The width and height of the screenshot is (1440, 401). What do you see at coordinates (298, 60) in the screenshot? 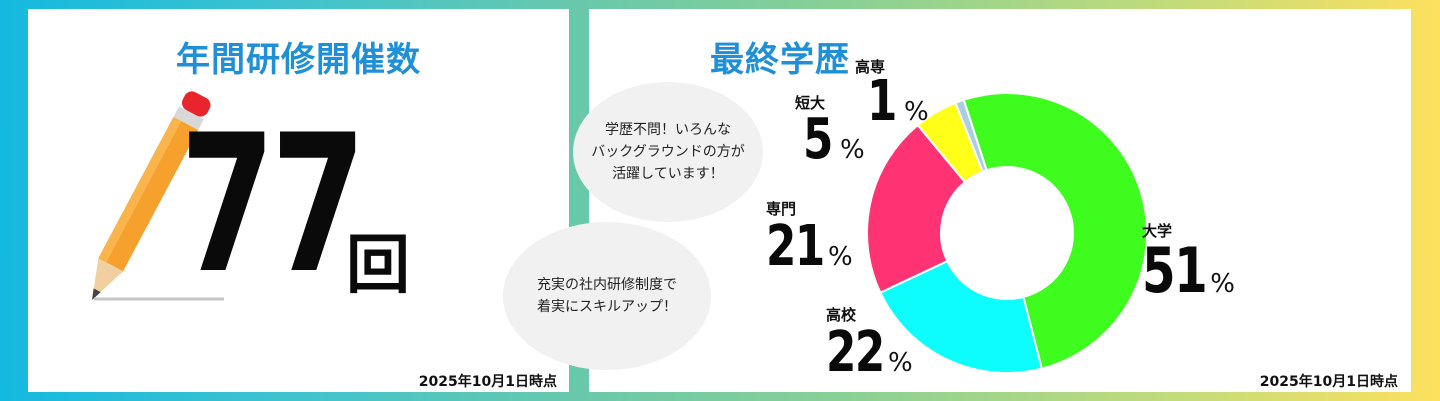
I see `training-title: 年間研修開催数` at bounding box center [298, 60].